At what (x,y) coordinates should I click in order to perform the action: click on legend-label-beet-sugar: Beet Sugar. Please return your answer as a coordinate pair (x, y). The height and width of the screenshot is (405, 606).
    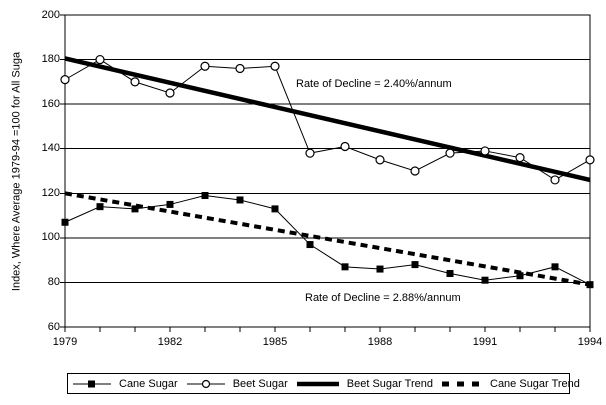
    Looking at the image, I should click on (260, 383).